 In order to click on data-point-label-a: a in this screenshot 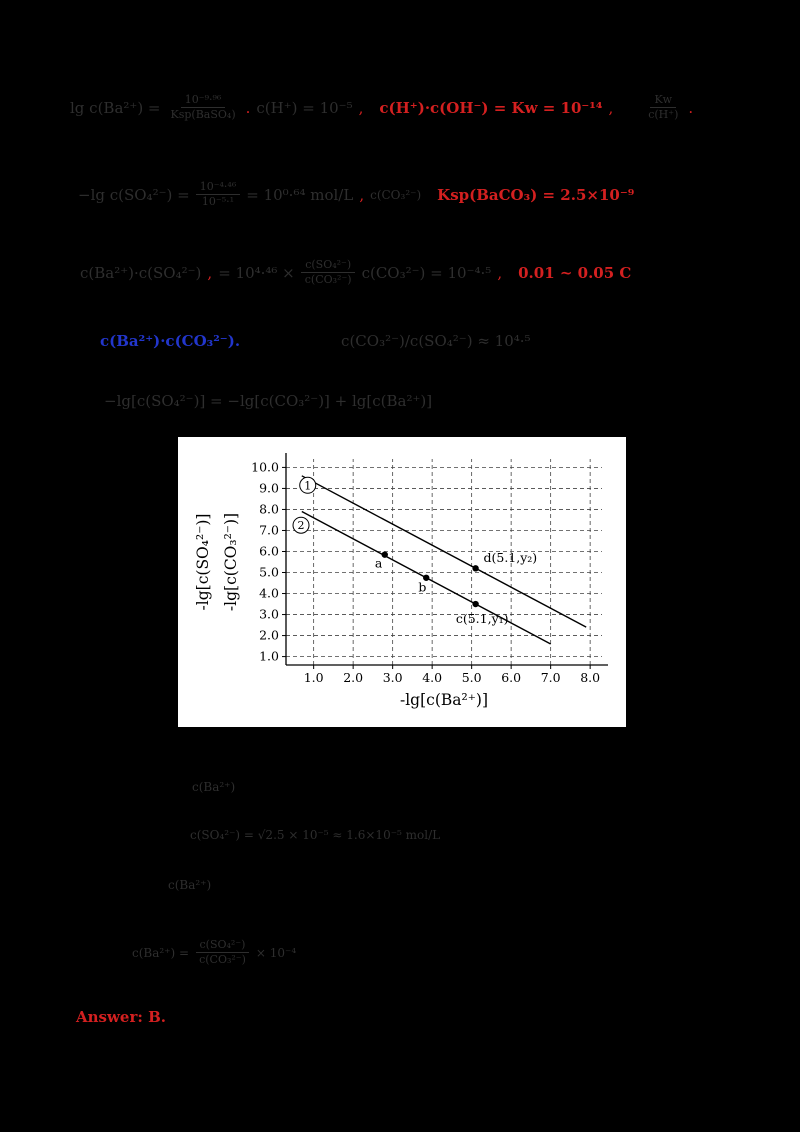, I will do `click(379, 562)`.